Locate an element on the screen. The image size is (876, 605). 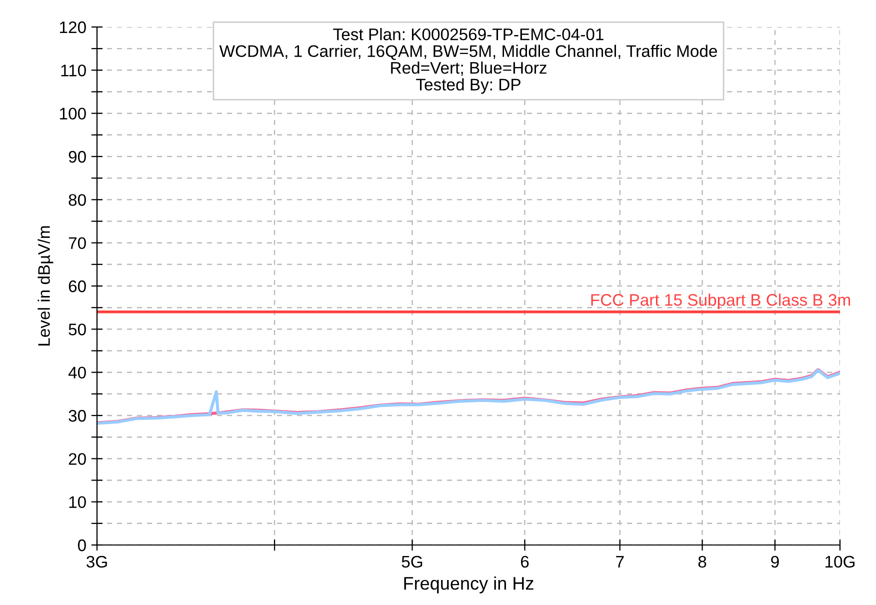
annotation: Red=Vert; Blue=Horz is located at coordinates (468, 69).